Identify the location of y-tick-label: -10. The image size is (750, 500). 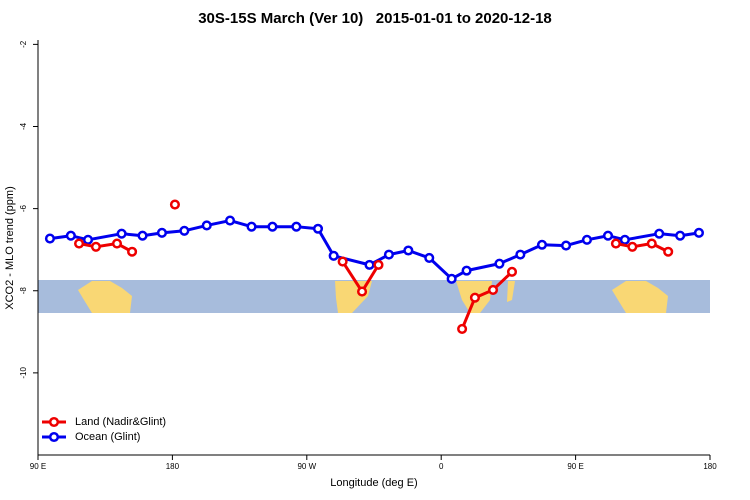
(23, 373).